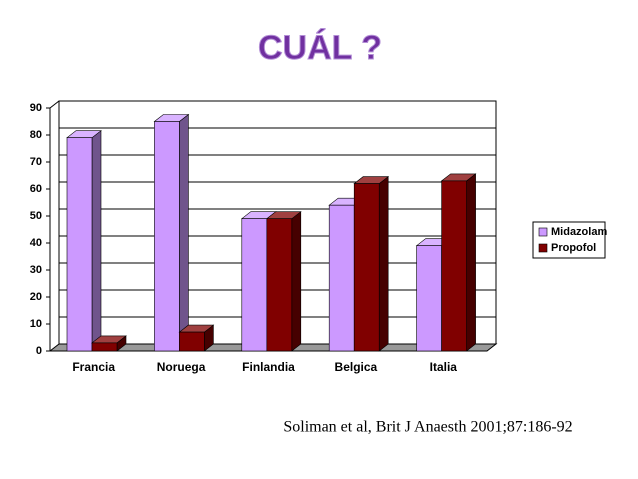 The width and height of the screenshot is (638, 479). What do you see at coordinates (268, 367) in the screenshot?
I see `x-tick-label: Finlandia` at bounding box center [268, 367].